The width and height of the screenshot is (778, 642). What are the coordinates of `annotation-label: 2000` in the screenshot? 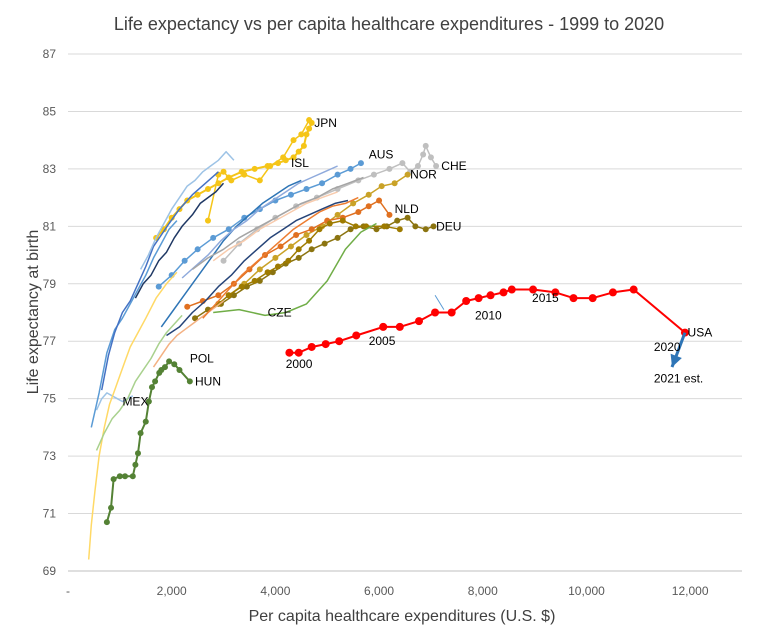 It's located at (299, 364).